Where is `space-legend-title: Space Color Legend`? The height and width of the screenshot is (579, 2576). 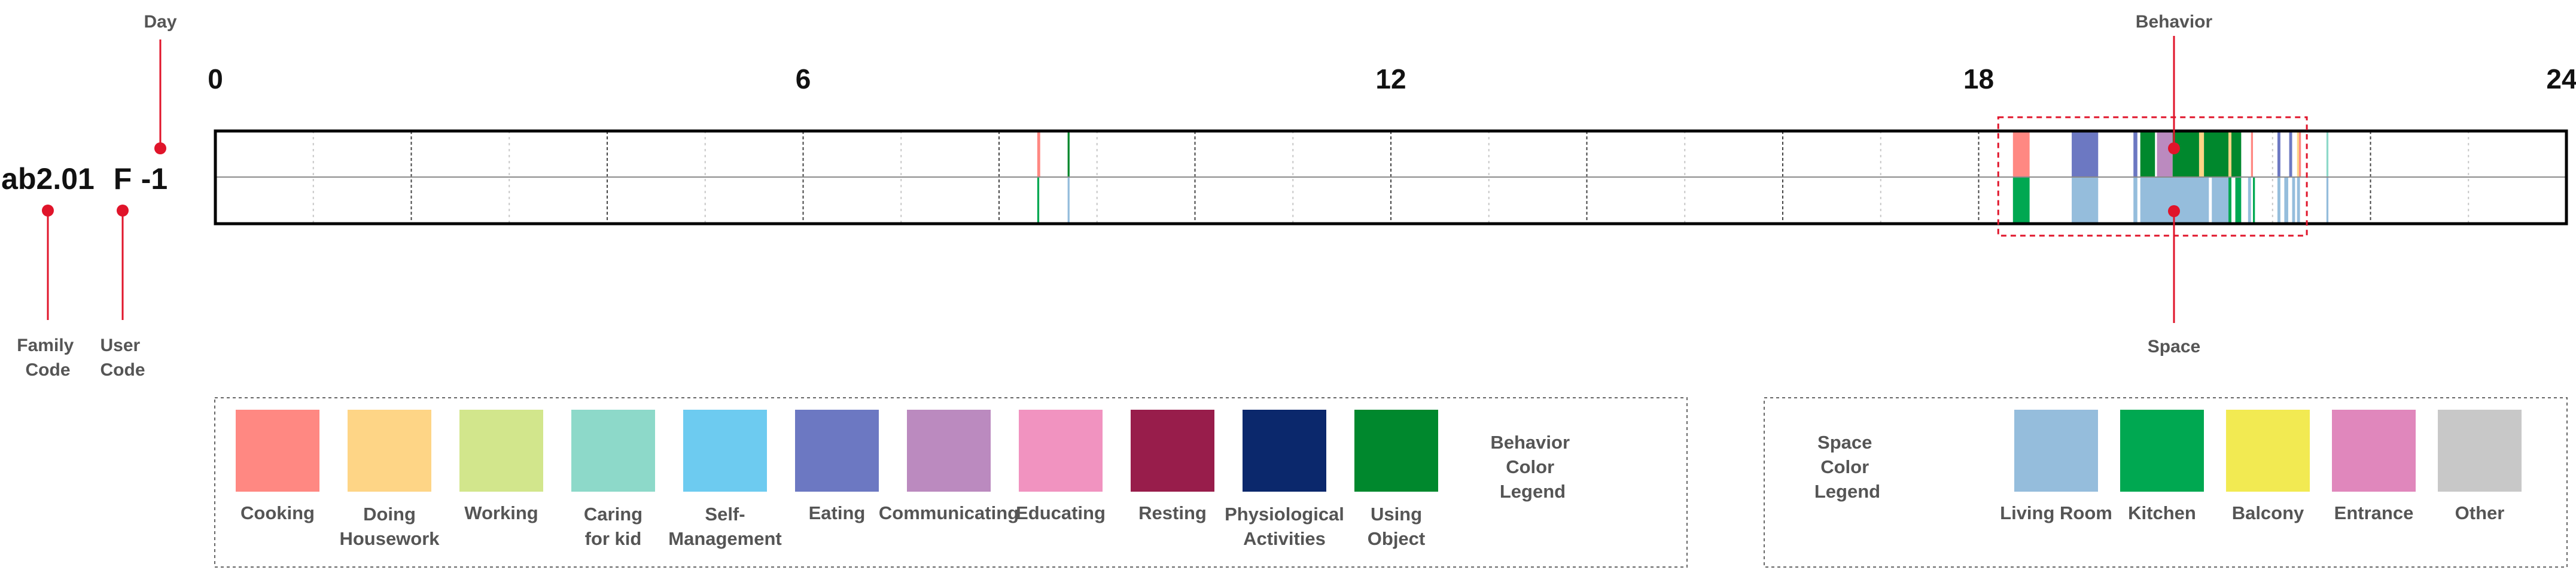 space-legend-title: Space Color Legend is located at coordinates (1847, 467).